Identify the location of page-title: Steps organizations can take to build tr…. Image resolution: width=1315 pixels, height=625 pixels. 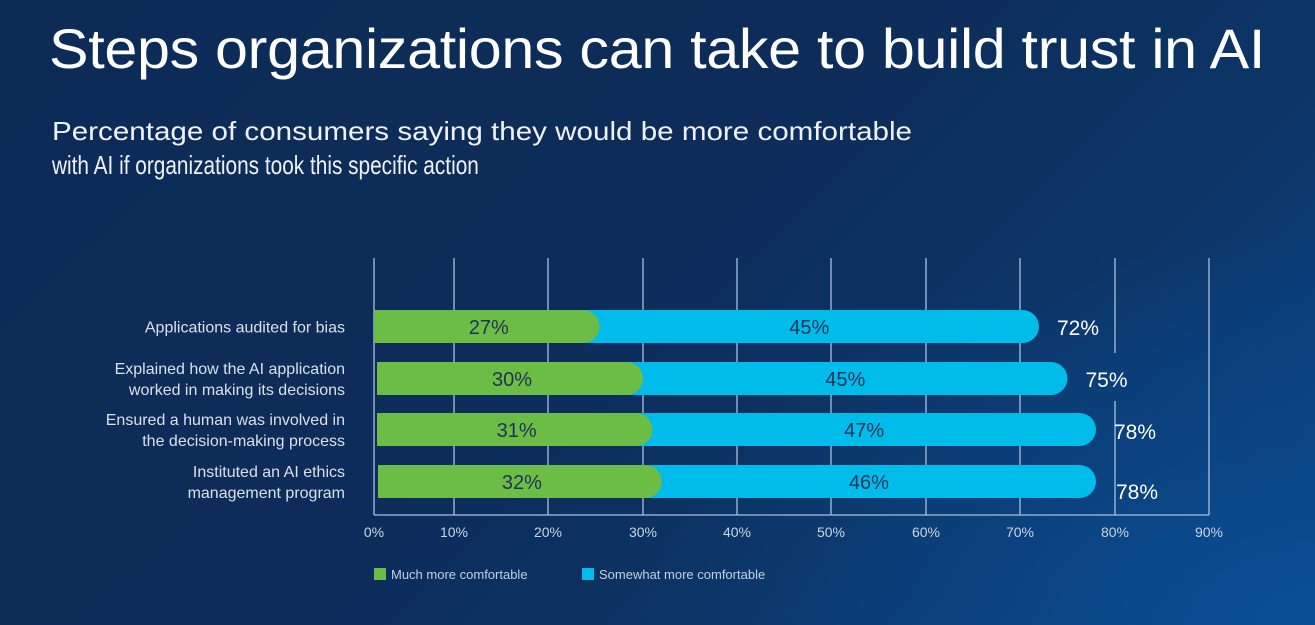
(657, 48).